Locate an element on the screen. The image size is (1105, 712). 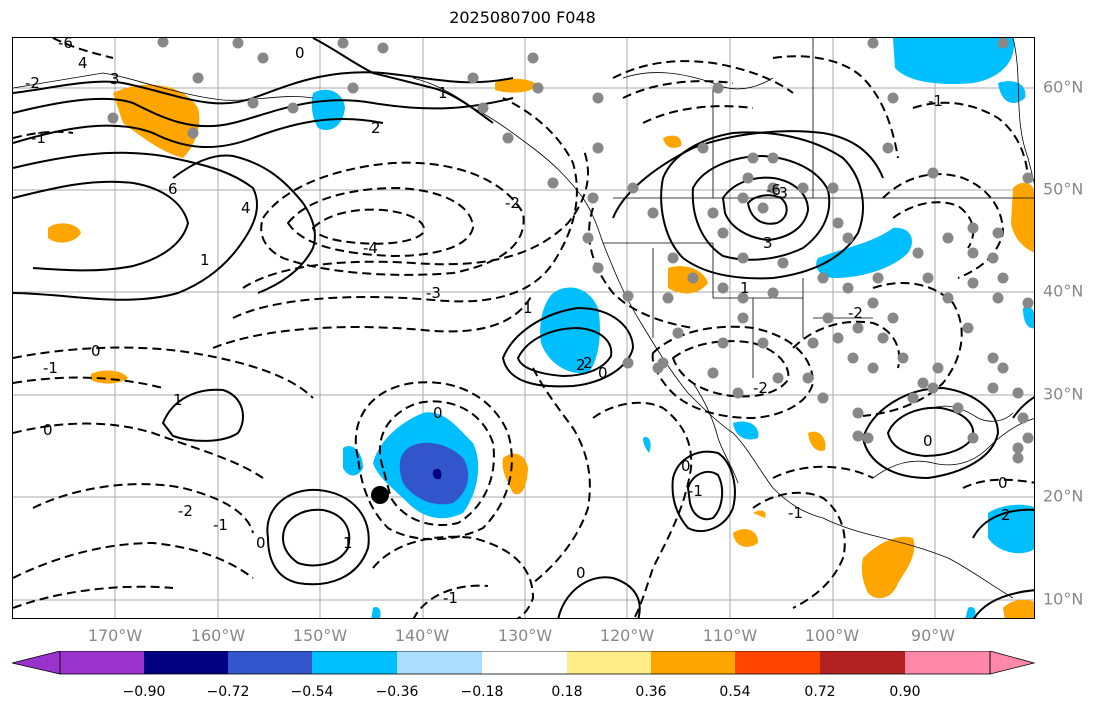
latitude-label: 10°N is located at coordinates (1063, 599).